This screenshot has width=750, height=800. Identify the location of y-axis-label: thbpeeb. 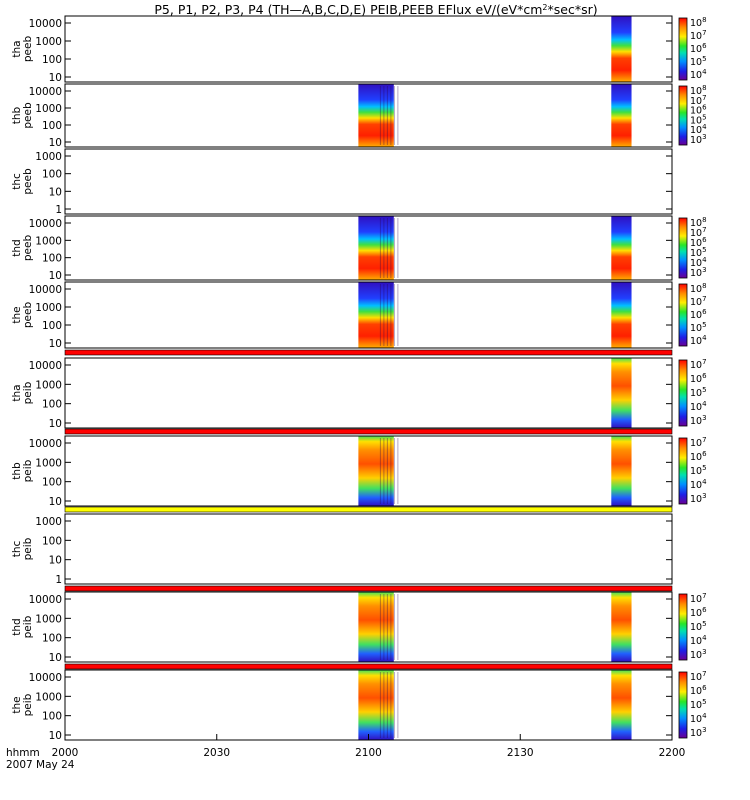
(22, 115).